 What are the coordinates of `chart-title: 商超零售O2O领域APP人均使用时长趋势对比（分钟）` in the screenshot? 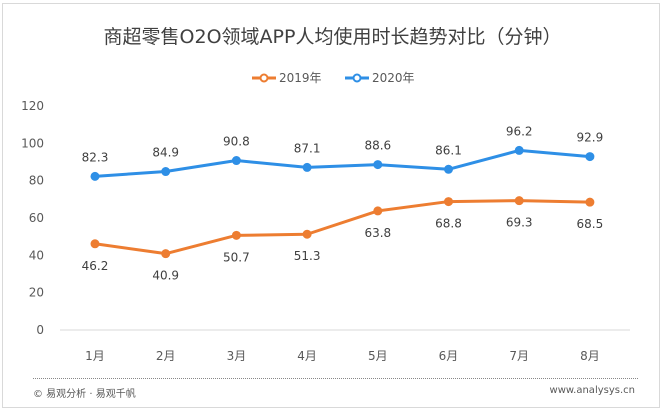 It's located at (332, 37).